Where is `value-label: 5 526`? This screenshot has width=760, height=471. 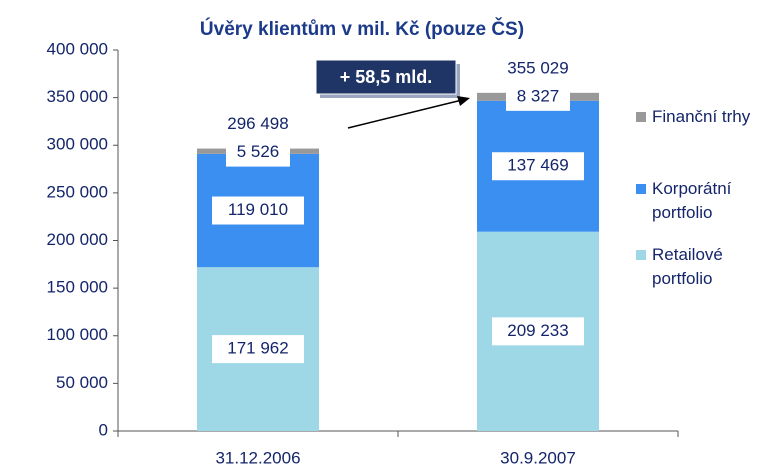
value-label: 5 526 is located at coordinates (258, 151).